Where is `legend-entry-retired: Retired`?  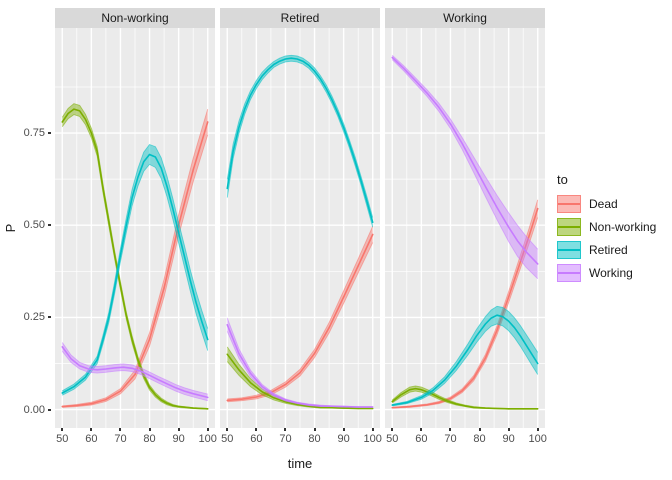 legend-entry-retired: Retired is located at coordinates (606, 250).